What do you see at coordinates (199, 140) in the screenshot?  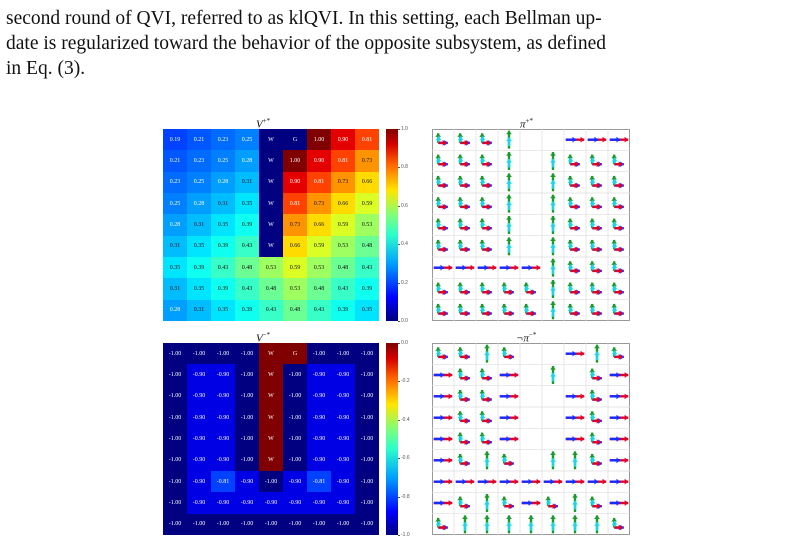 I see `heatmap-cell: 0.21` at bounding box center [199, 140].